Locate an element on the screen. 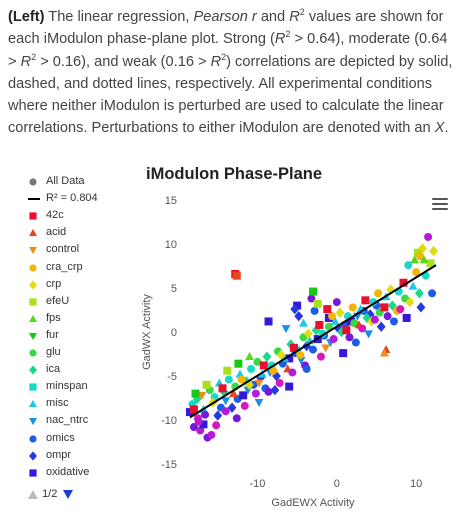  legend-item: ompr is located at coordinates (49, 455).